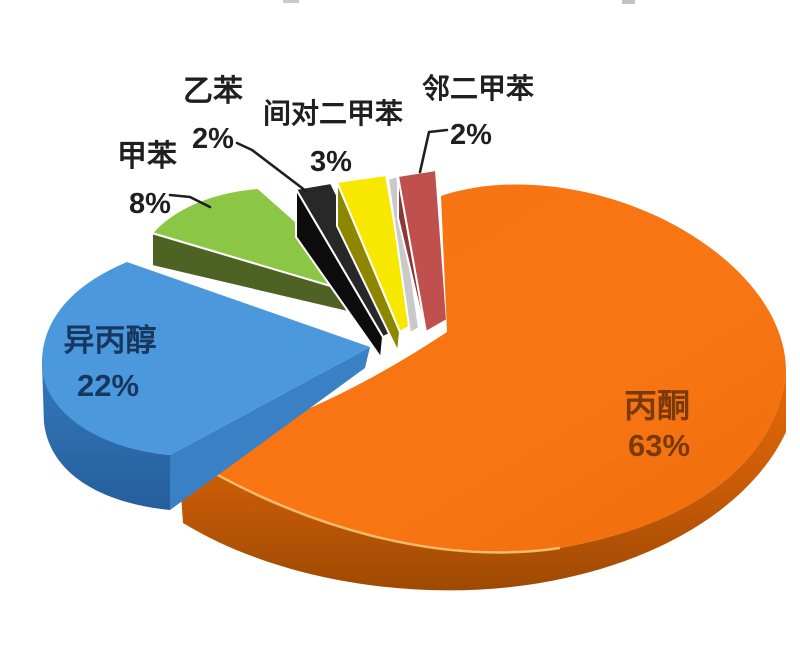 The height and width of the screenshot is (650, 800). Describe the element at coordinates (147, 156) in the screenshot. I see `label-toluene-name: 甲苯` at that location.